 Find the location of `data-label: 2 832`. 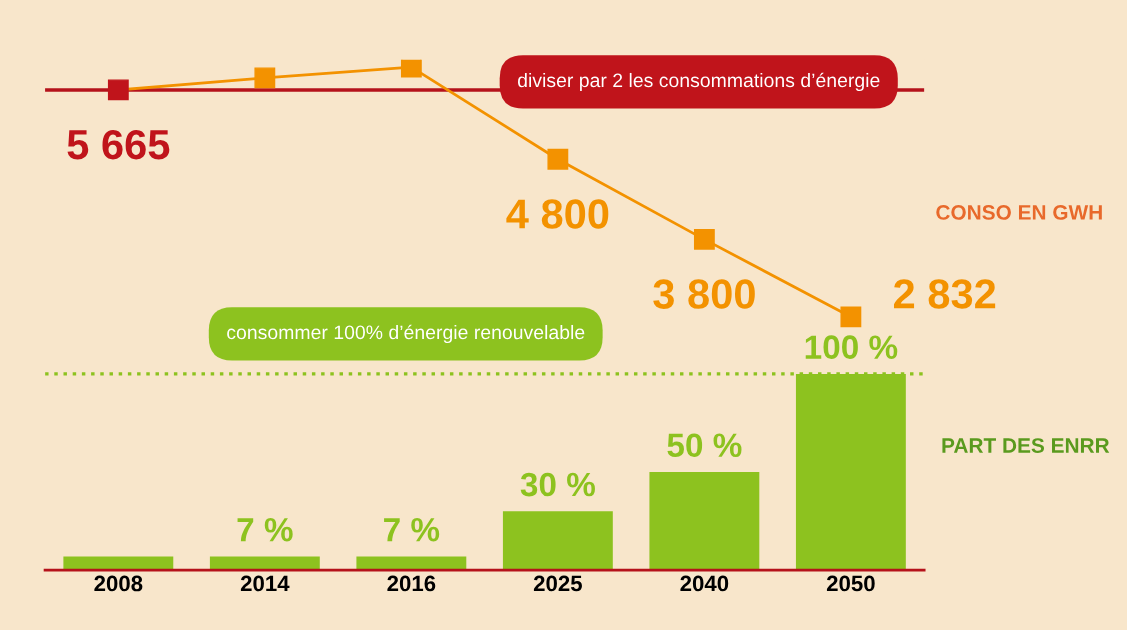

data-label: 2 832 is located at coordinates (945, 294).